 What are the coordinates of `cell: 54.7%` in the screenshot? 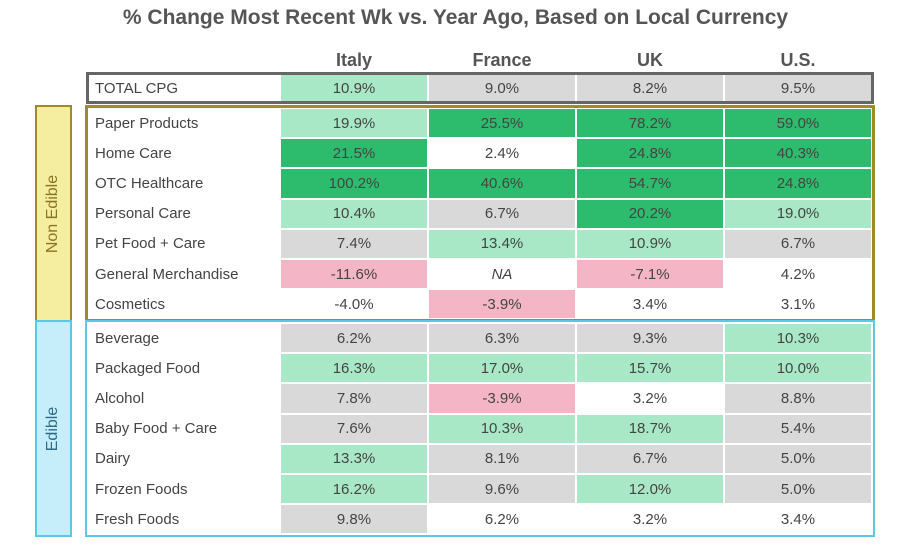 It's located at (650, 183).